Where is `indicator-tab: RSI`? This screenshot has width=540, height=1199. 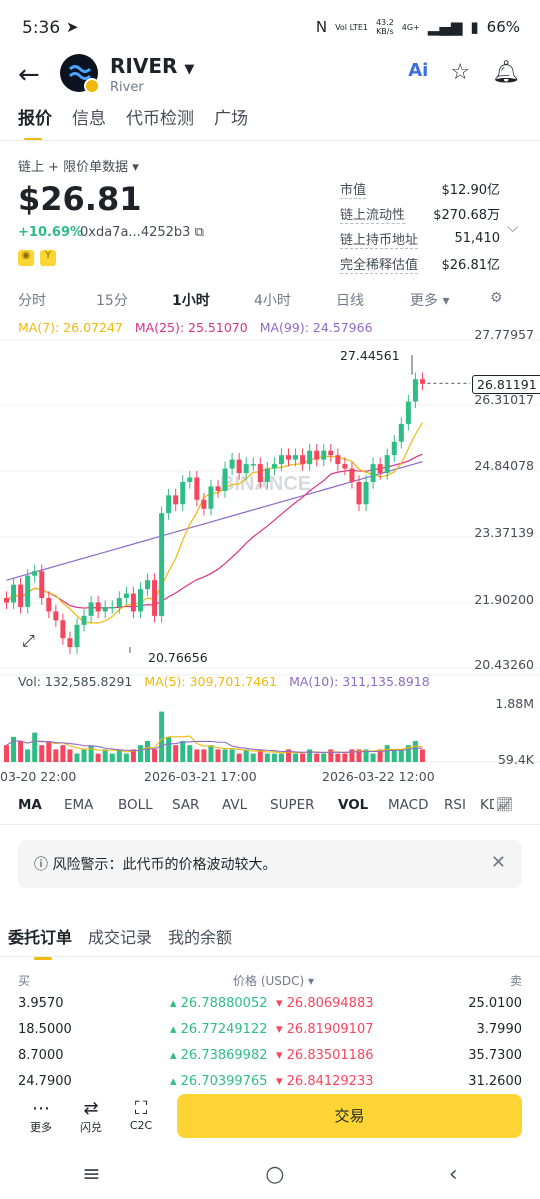 indicator-tab: RSI is located at coordinates (455, 805).